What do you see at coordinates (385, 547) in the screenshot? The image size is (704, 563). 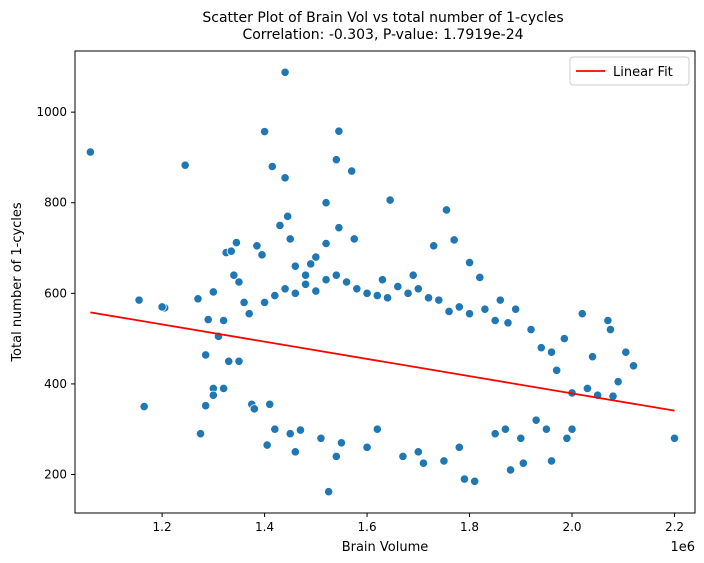 I see `x-axis-label: Brain Volume` at bounding box center [385, 547].